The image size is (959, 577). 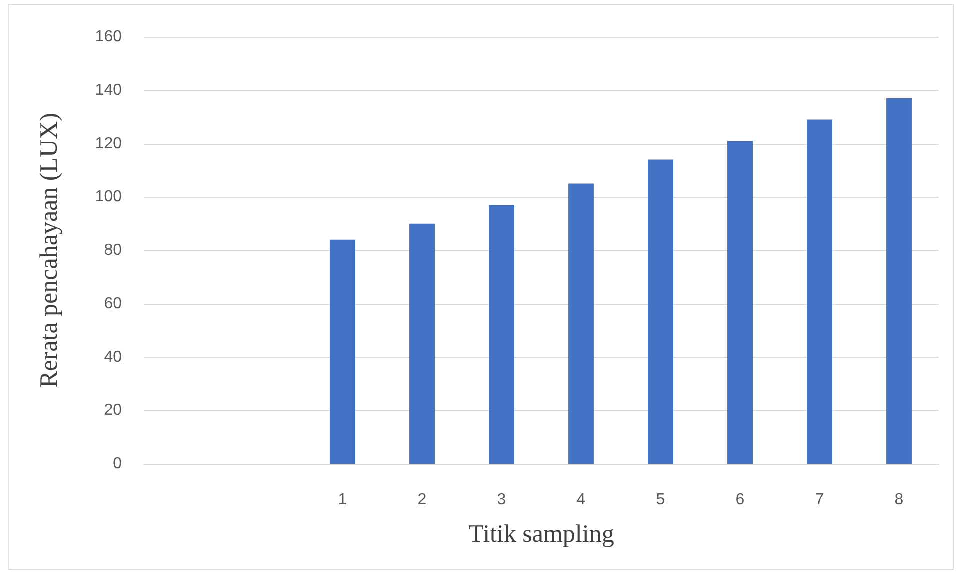 I want to click on y-tick-label: 60, so click(x=113, y=303).